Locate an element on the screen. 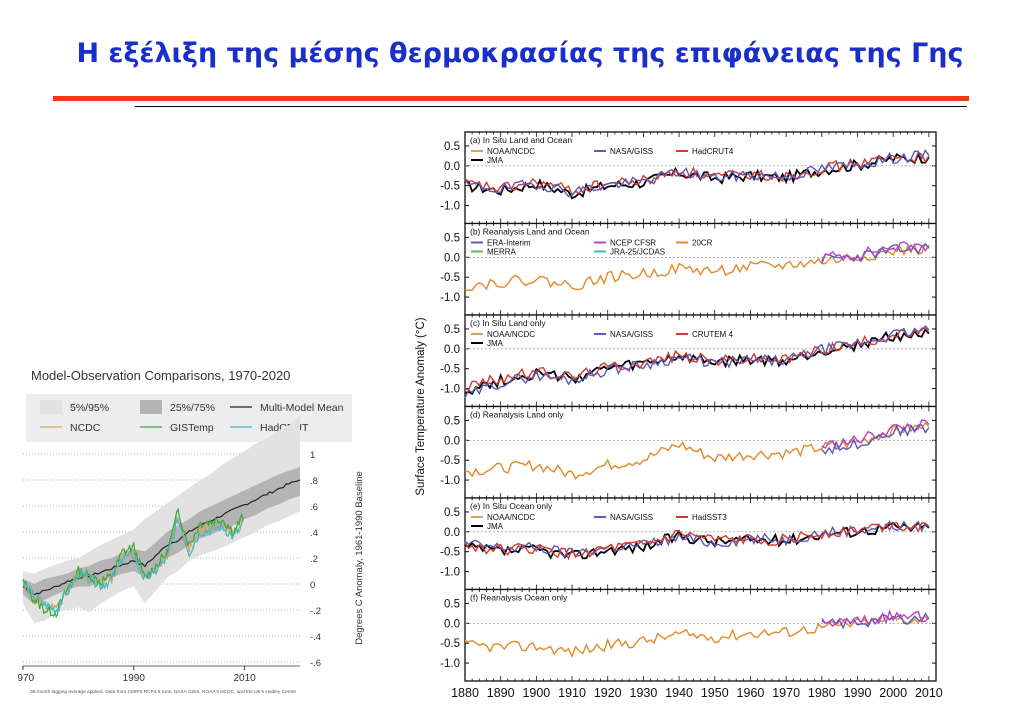 The image size is (1023, 708). y-tick-label: .2 is located at coordinates (314, 559).